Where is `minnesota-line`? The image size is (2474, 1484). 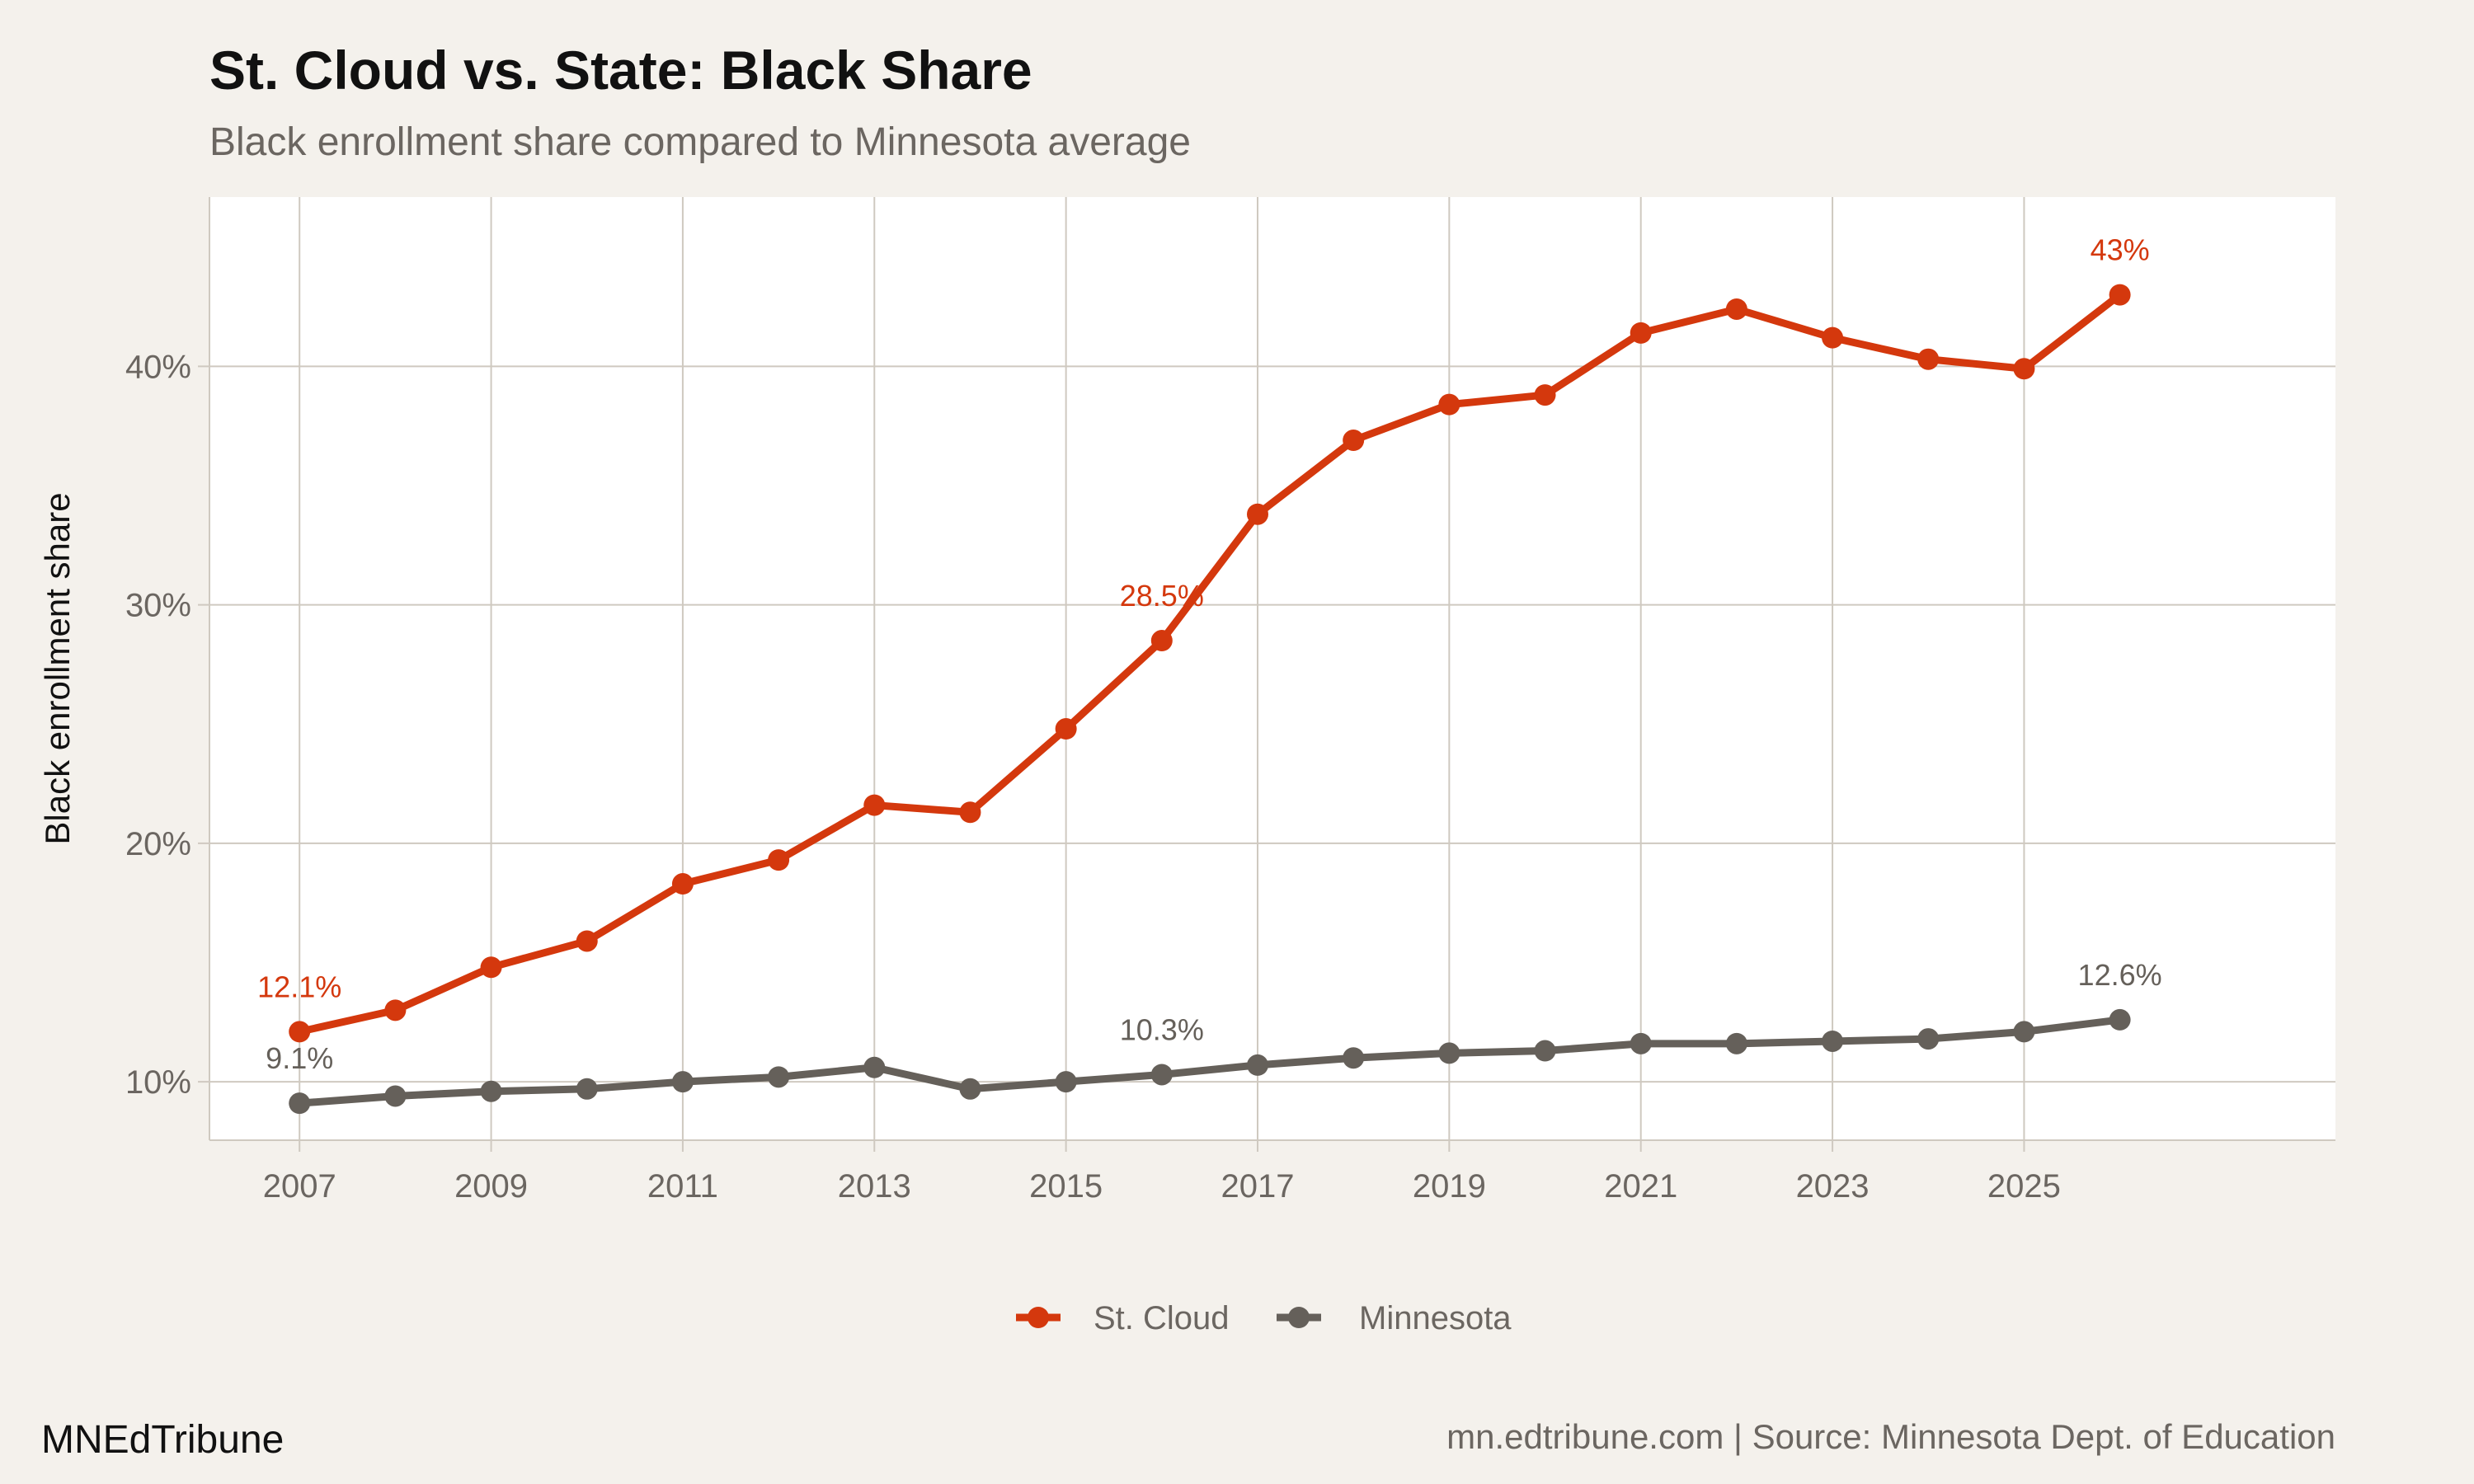 minnesota-line is located at coordinates (1210, 1061).